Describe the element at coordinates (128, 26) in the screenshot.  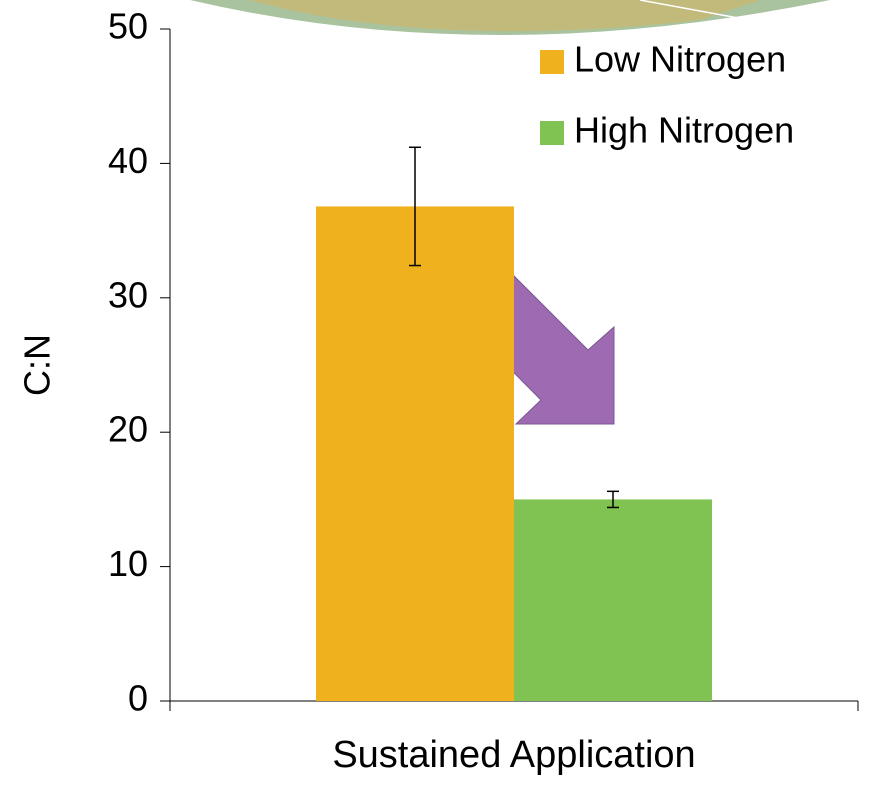
I see `y-tick-label: 50` at that location.